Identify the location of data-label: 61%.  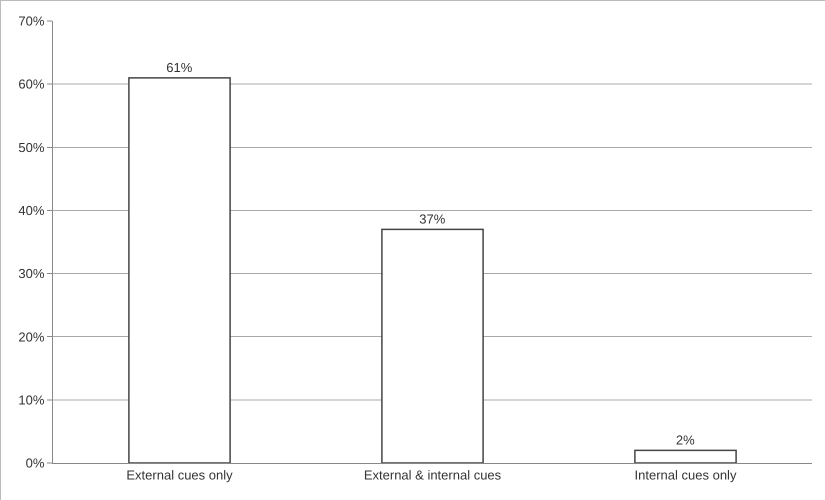
(179, 67).